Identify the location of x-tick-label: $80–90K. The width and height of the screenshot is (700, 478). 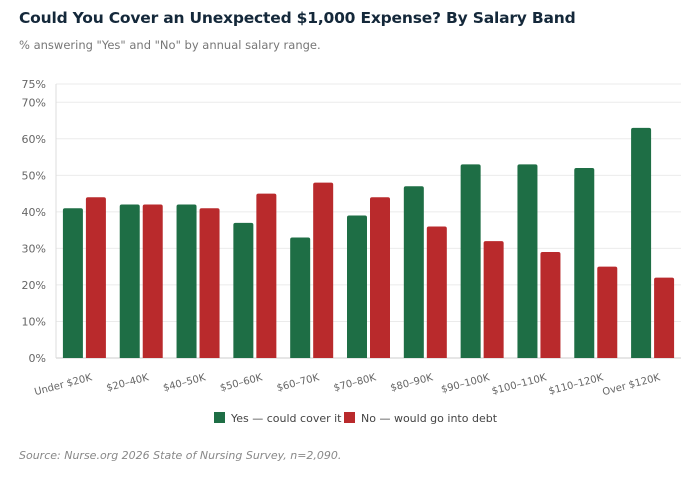
(411, 383).